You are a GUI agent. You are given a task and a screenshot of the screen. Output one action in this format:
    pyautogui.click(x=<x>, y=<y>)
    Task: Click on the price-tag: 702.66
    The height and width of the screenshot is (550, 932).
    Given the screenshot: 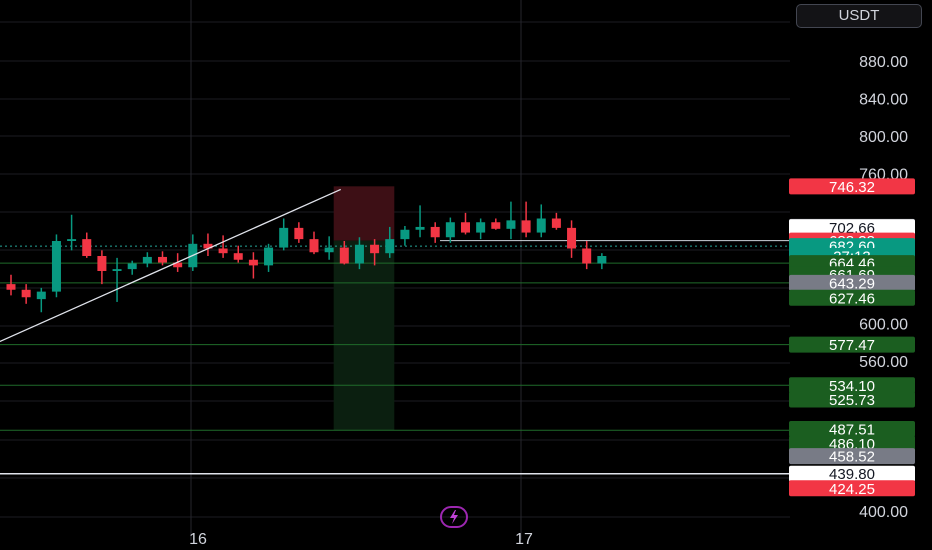 What is the action you would take?
    pyautogui.click(x=852, y=228)
    